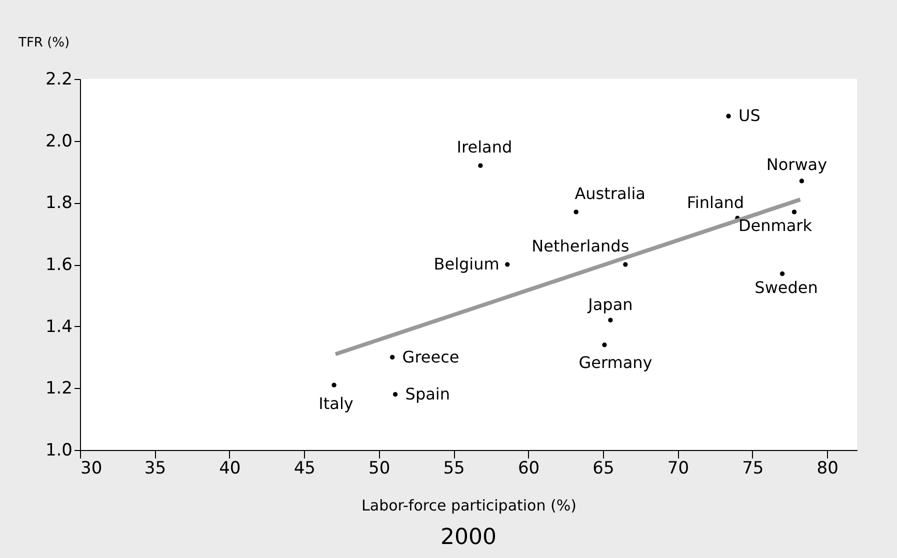 The image size is (897, 558). Describe the element at coordinates (155, 468) in the screenshot. I see `x-tick-label: 35` at that location.